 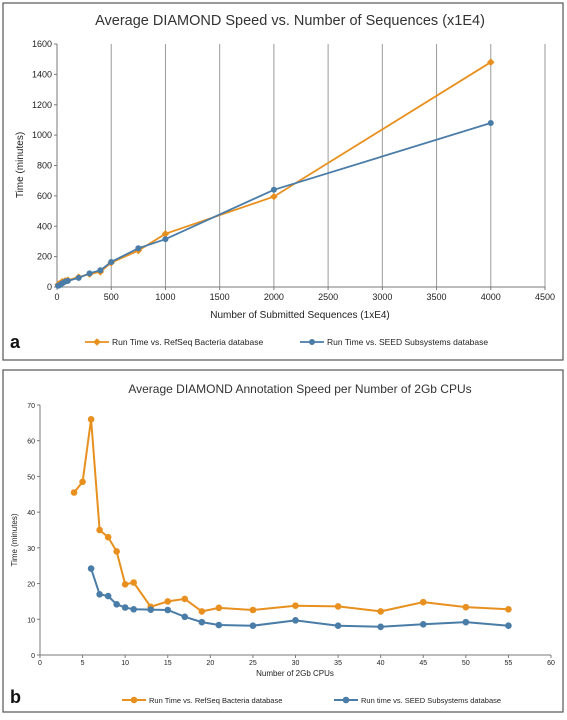 I want to click on panel-b-ylabel: Time (minutes), so click(x=14, y=539).